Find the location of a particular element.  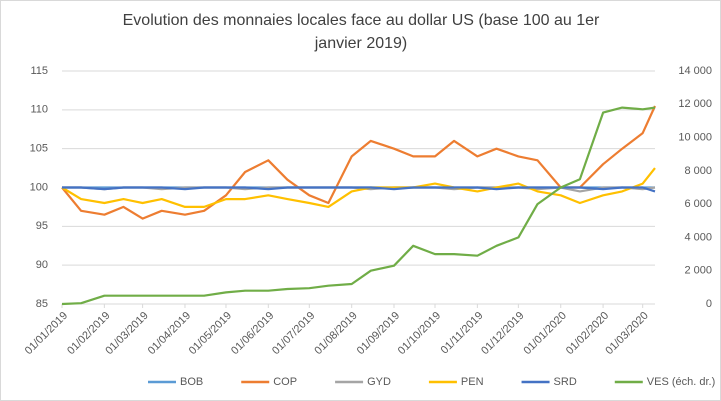

legend-label: COP is located at coordinates (285, 382).